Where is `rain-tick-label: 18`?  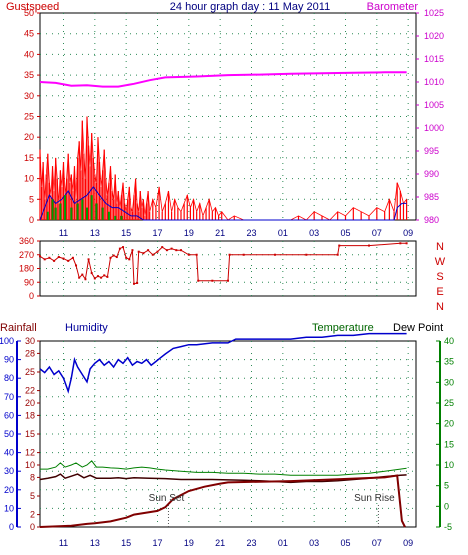 rain-tick-label: 18 is located at coordinates (30, 415).